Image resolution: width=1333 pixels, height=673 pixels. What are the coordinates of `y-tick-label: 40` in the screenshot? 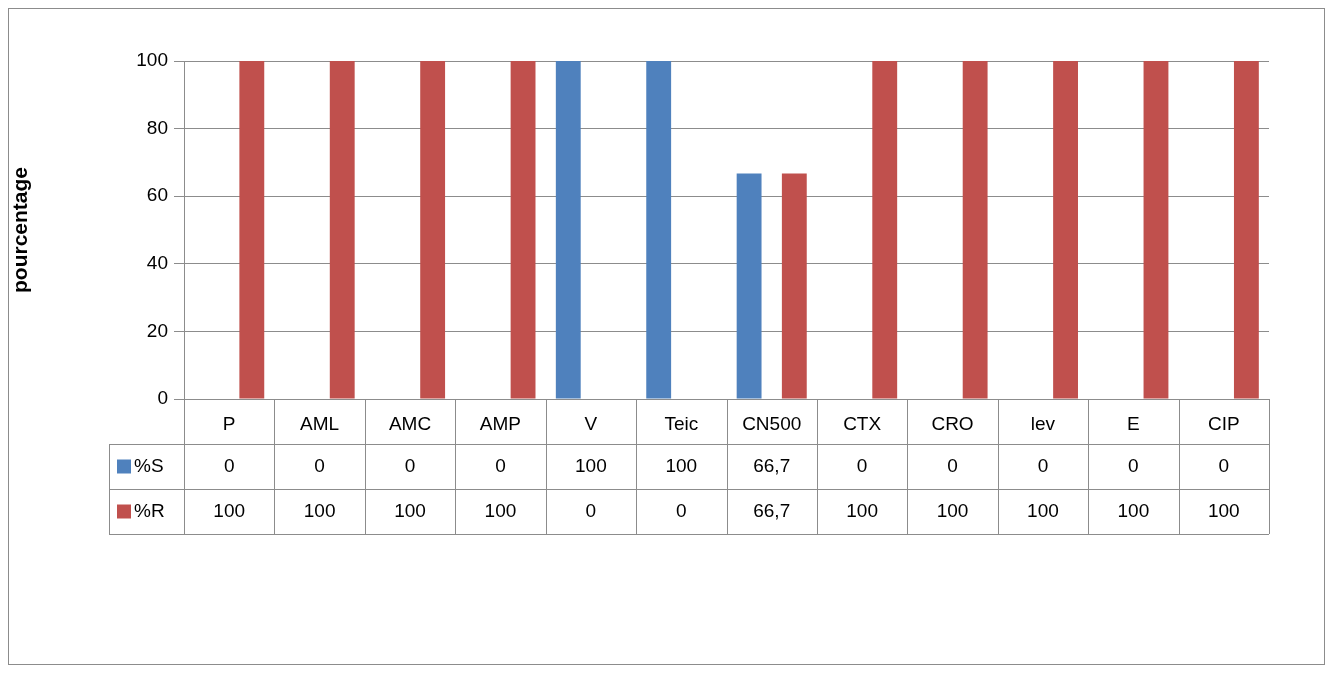 It's located at (157, 263).